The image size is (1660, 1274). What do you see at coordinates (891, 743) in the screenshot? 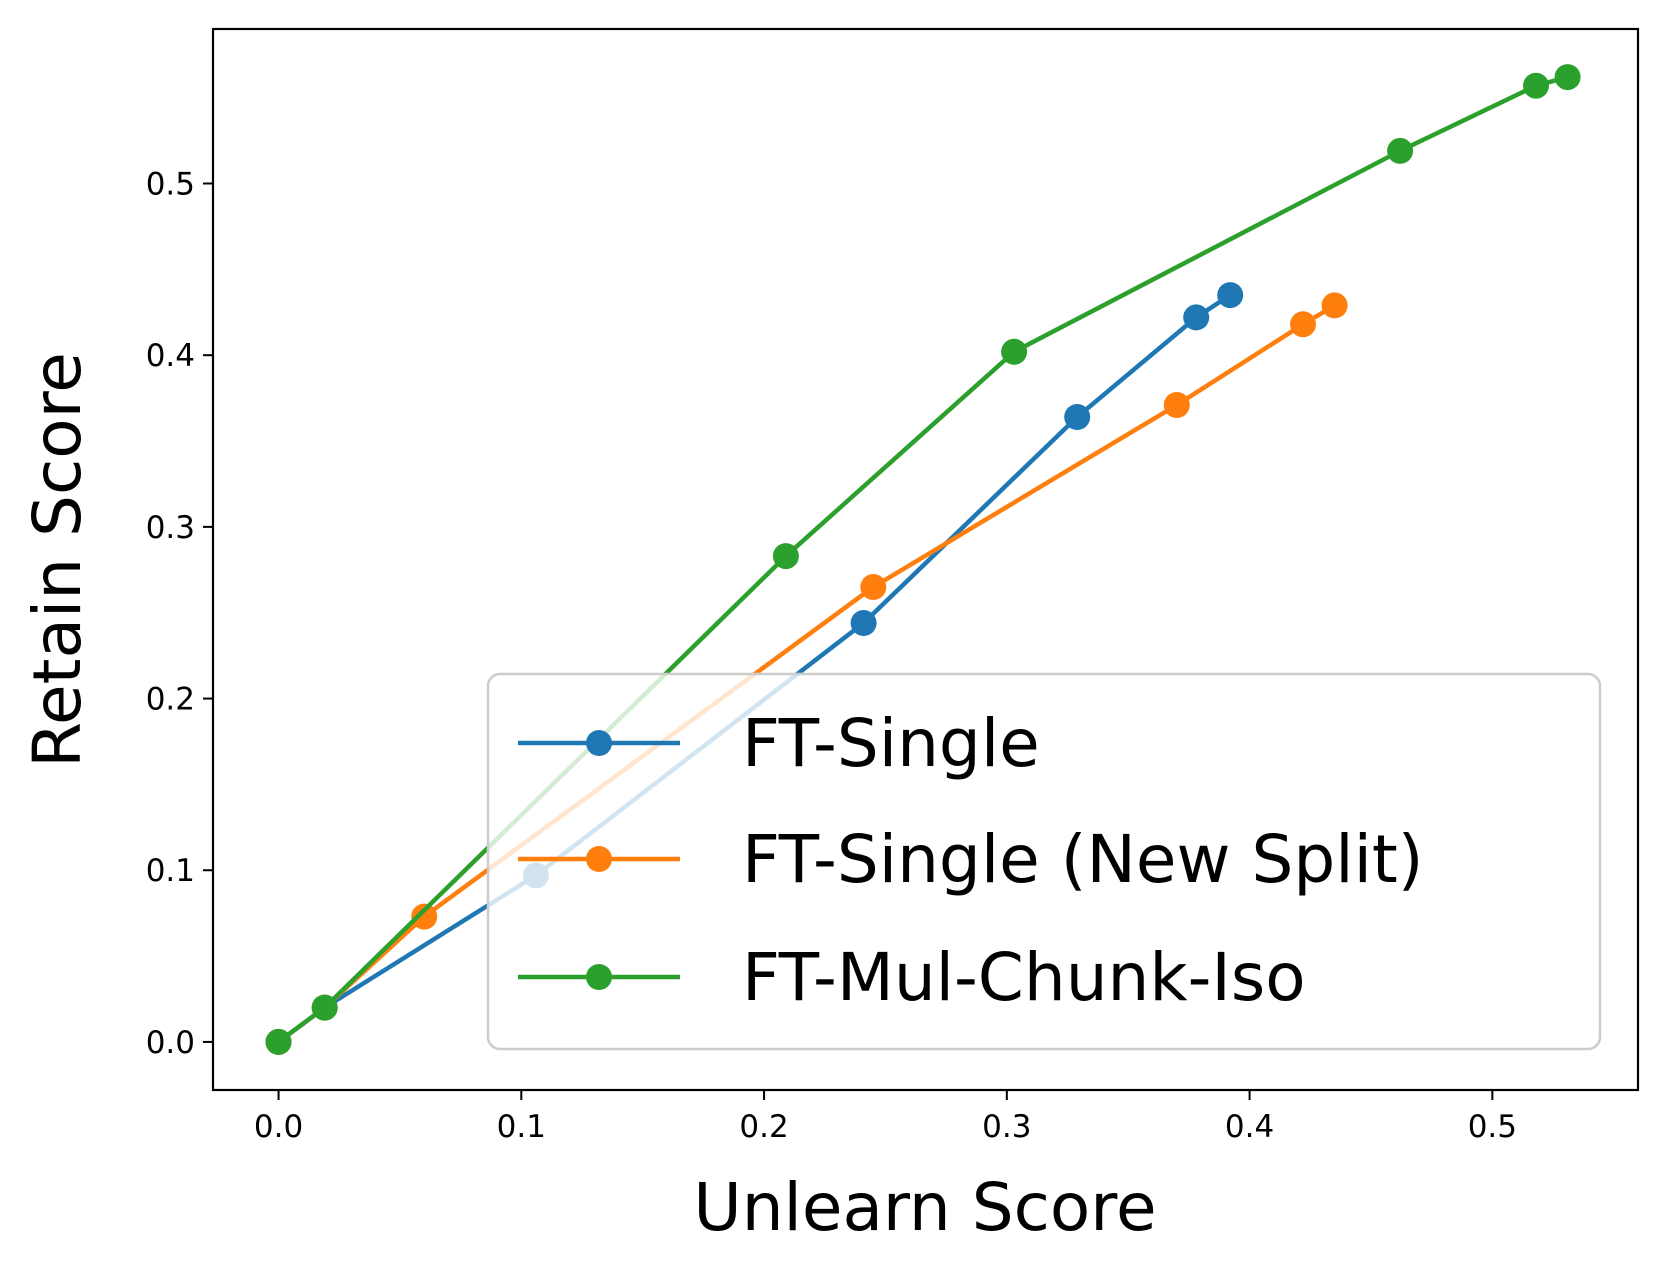
I see `legend-label: FT-Single` at bounding box center [891, 743].